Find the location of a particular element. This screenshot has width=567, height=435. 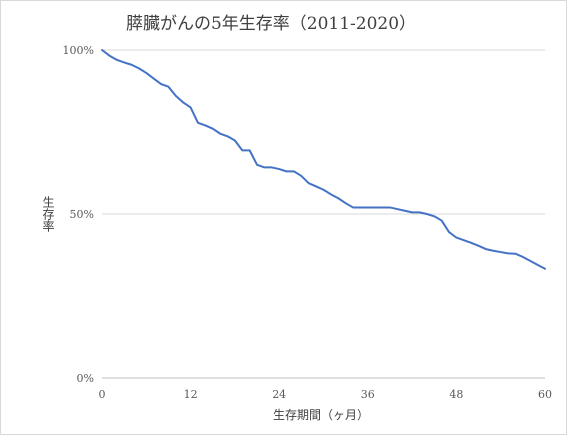

x-tick-label: 12 is located at coordinates (191, 394).